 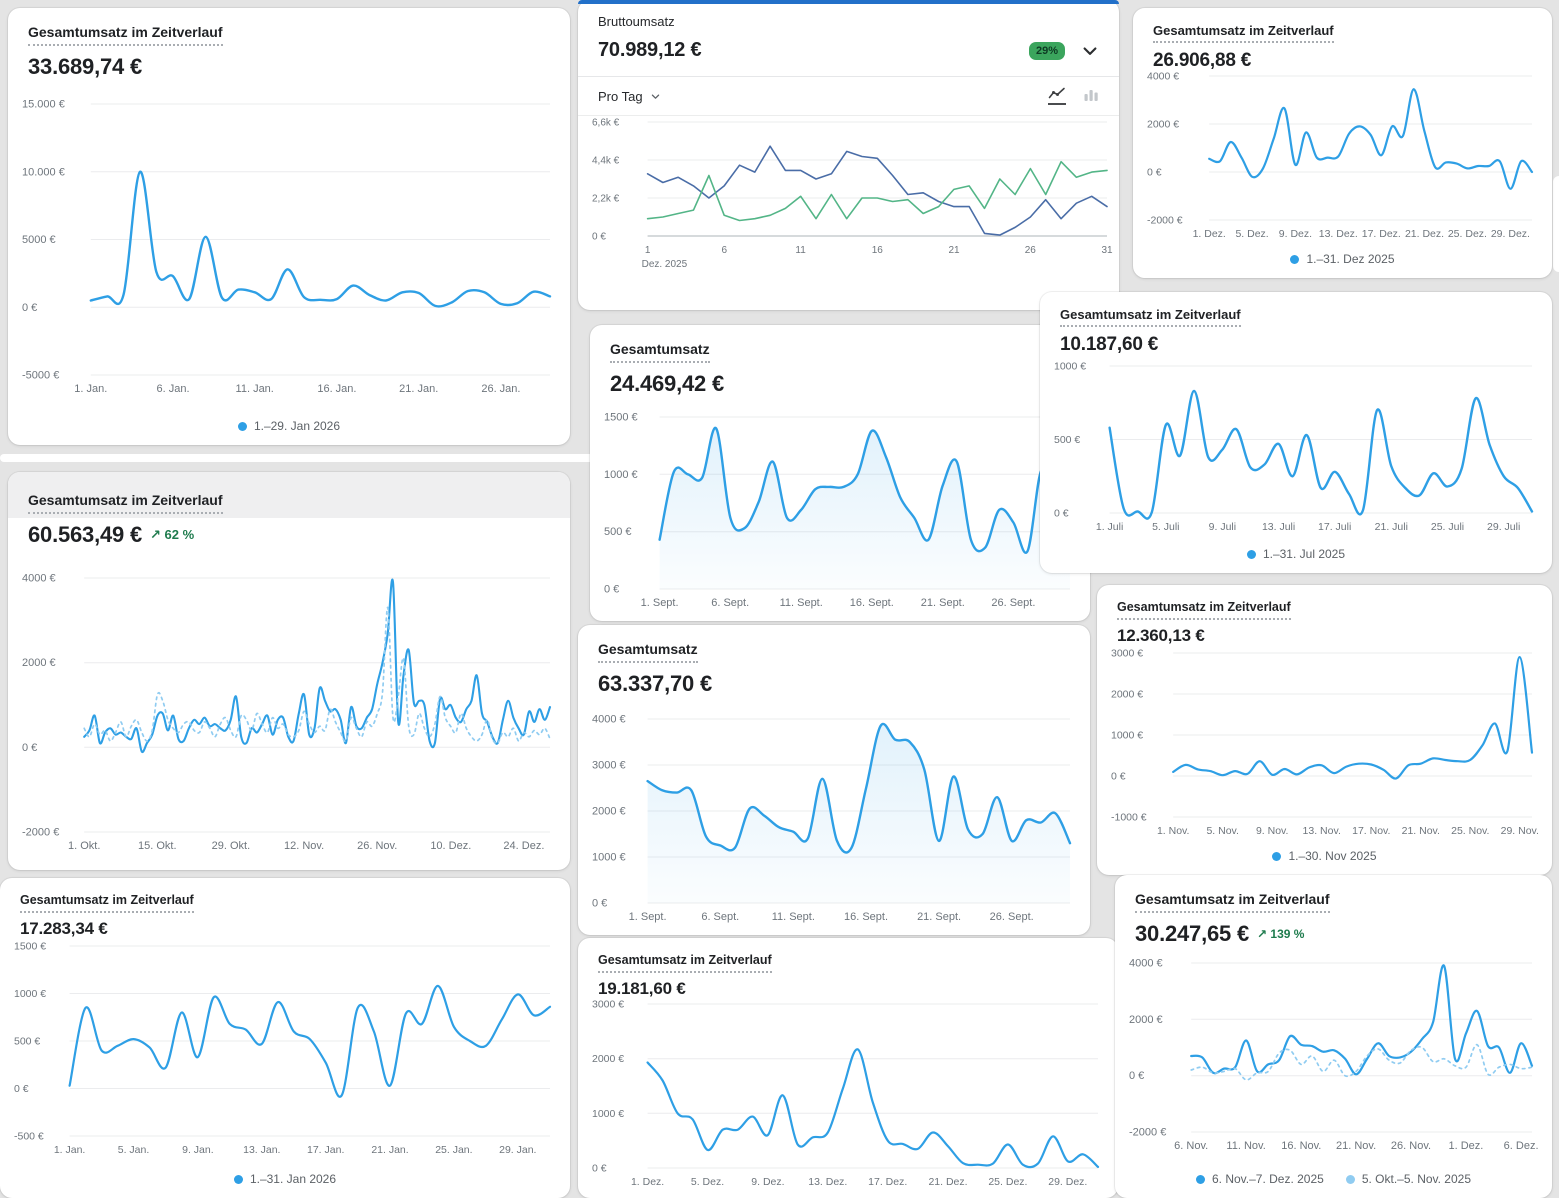 What do you see at coordinates (304, 846) in the screenshot?
I see `svg-text: 12. Nov.` at bounding box center [304, 846].